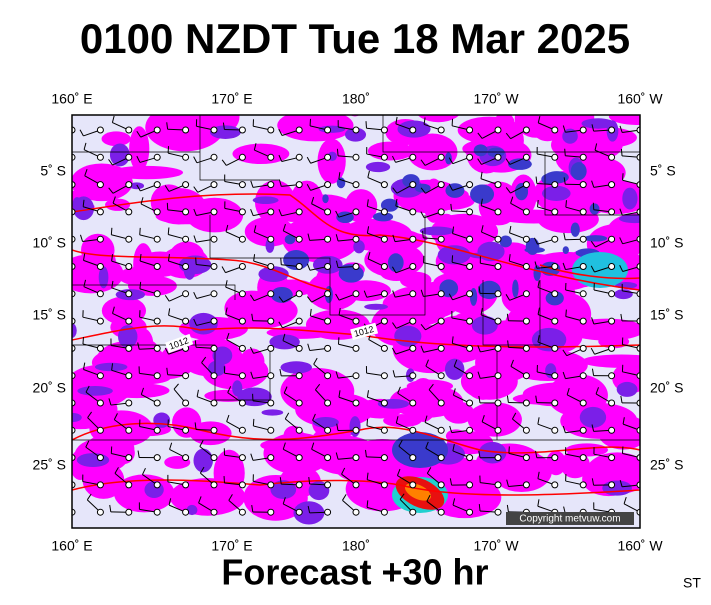  What do you see at coordinates (692, 583) in the screenshot?
I see `corner-label: ST` at bounding box center [692, 583].